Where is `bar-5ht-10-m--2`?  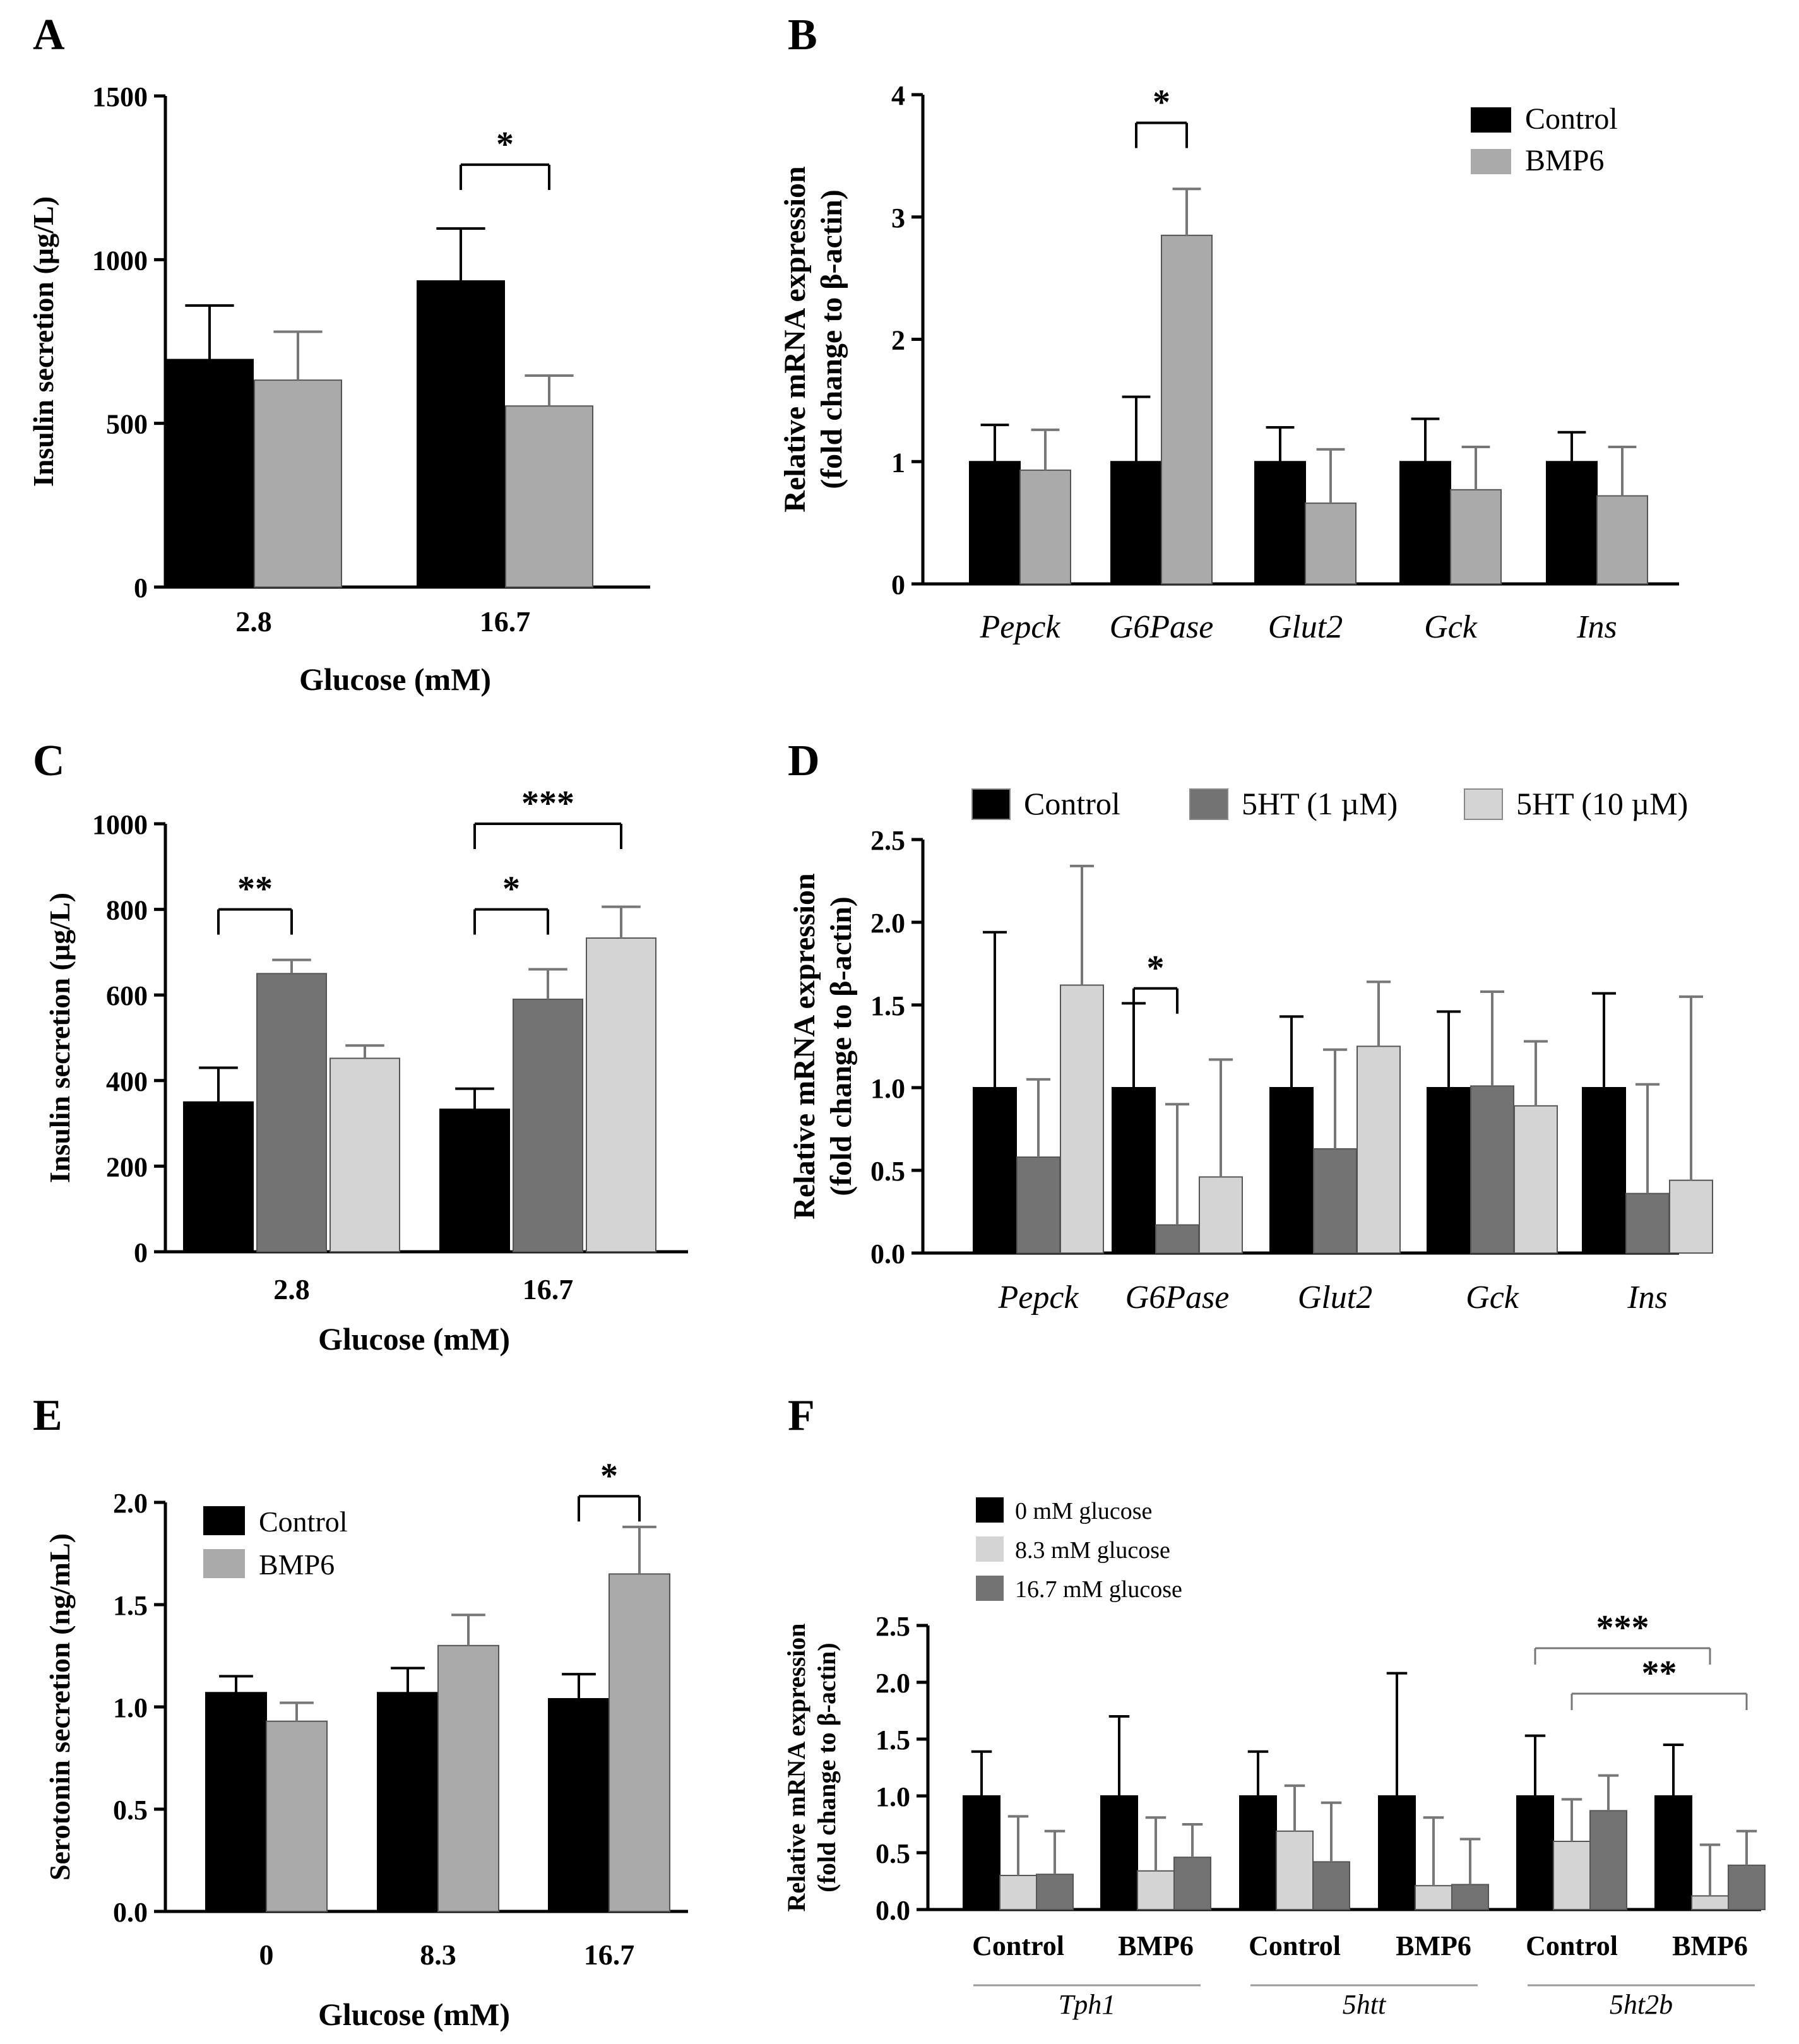
bar-5ht-10-m--2 is located at coordinates (1379, 1149).